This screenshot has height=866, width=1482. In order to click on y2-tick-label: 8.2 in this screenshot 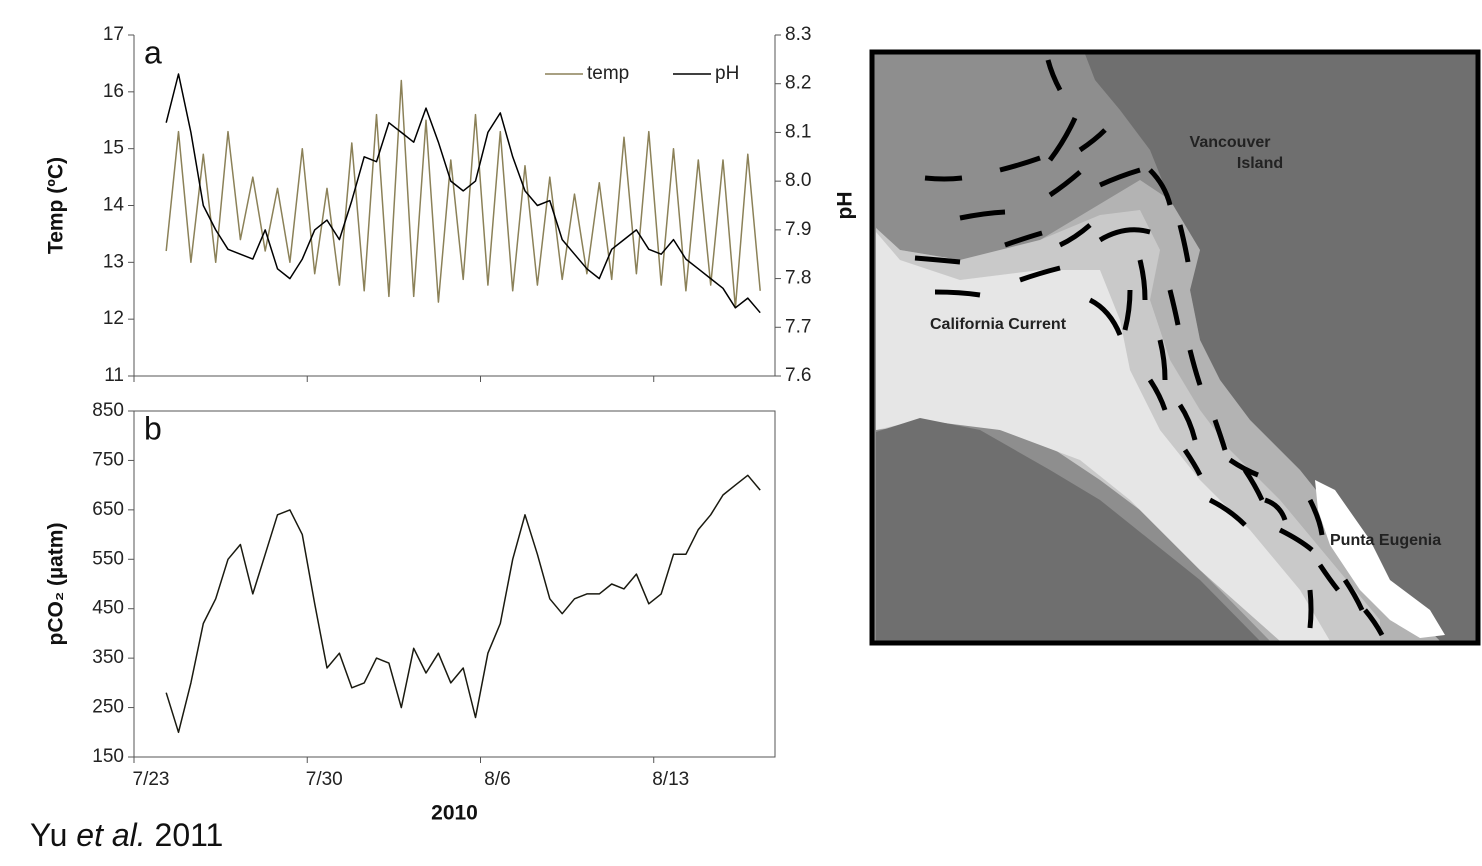, I will do `click(798, 83)`.